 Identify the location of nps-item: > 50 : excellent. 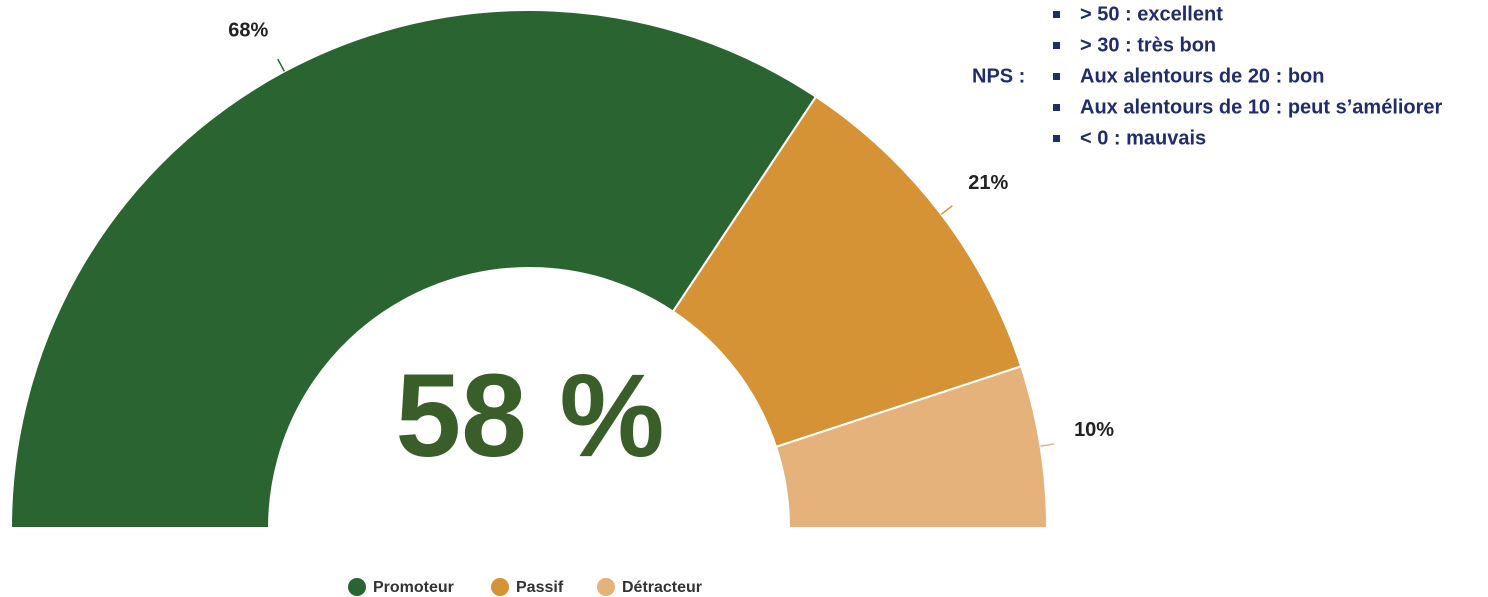
(1151, 14).